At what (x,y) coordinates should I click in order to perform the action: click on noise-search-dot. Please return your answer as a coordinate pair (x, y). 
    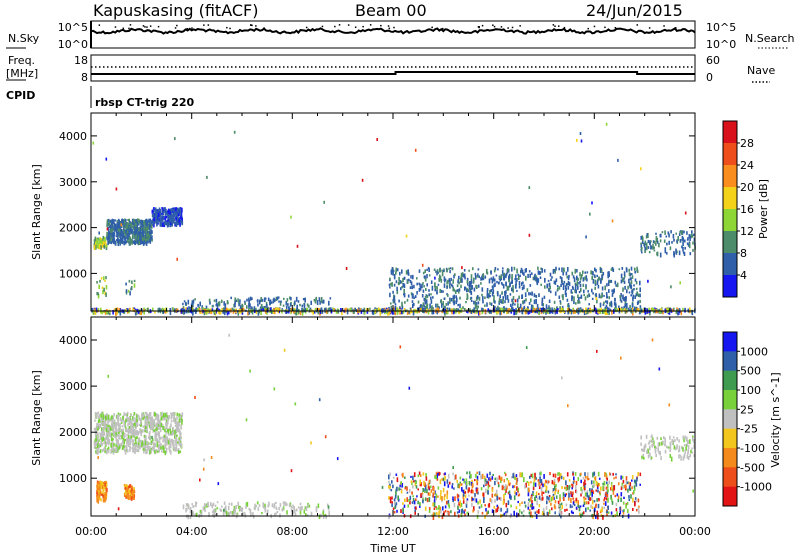
    Looking at the image, I should click on (208, 25).